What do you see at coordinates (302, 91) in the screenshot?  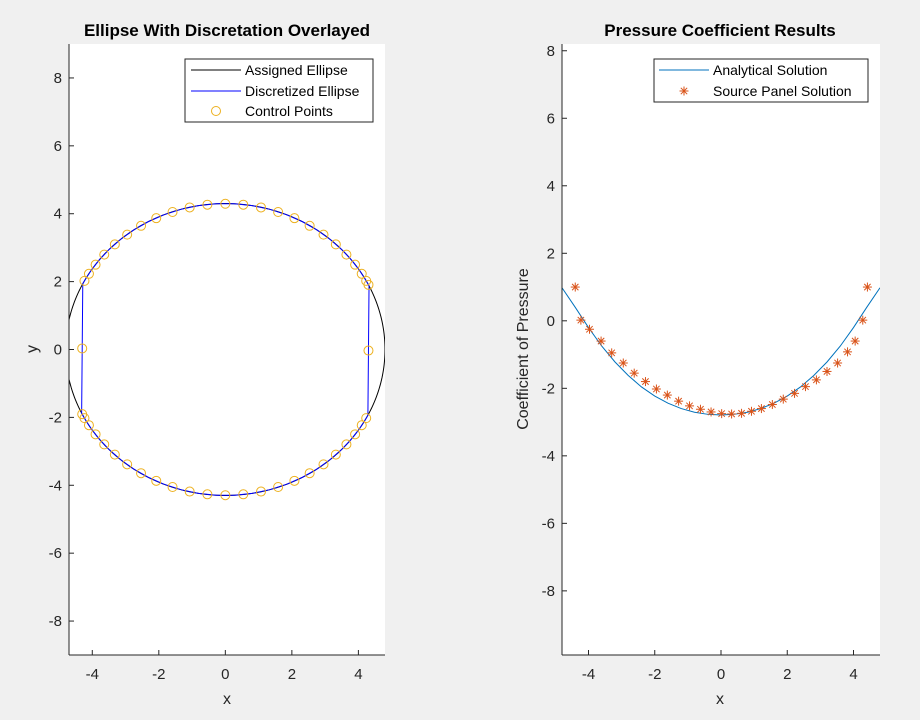 I see `legend-label-discretized-ellipse: Discretized Ellipse` at bounding box center [302, 91].